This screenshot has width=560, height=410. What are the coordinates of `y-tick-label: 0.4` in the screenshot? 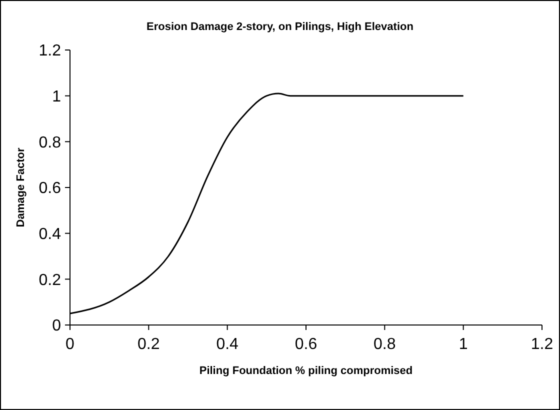 It's located at (50, 234).